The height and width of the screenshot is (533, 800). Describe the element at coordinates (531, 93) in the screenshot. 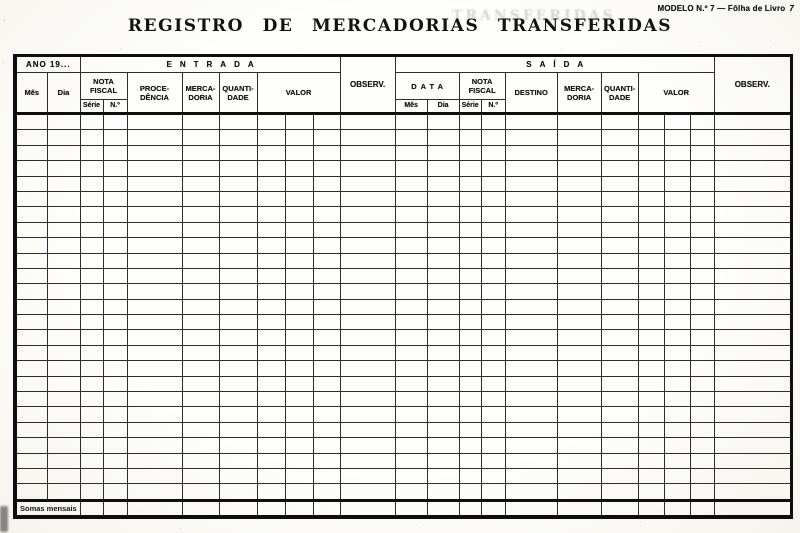

I see `col-header-destino: DESTINO` at that location.